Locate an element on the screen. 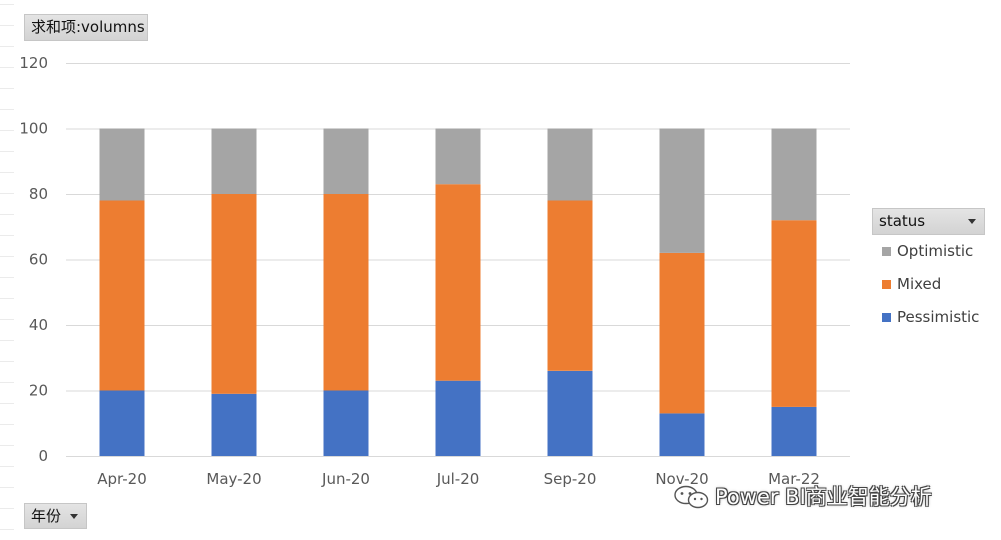  watermark-text: Power BI商业智能分析 is located at coordinates (823, 497).